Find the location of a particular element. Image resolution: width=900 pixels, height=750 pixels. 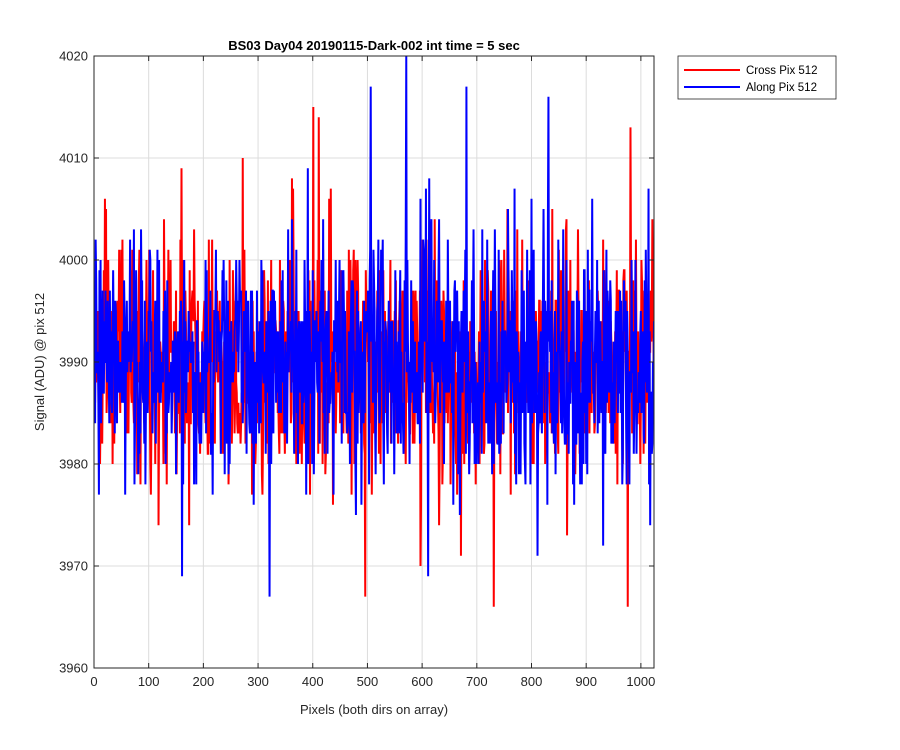

x-tick-labels: 0 100 200 300 400 500 600 700 800 900 1000 is located at coordinates (372, 681).